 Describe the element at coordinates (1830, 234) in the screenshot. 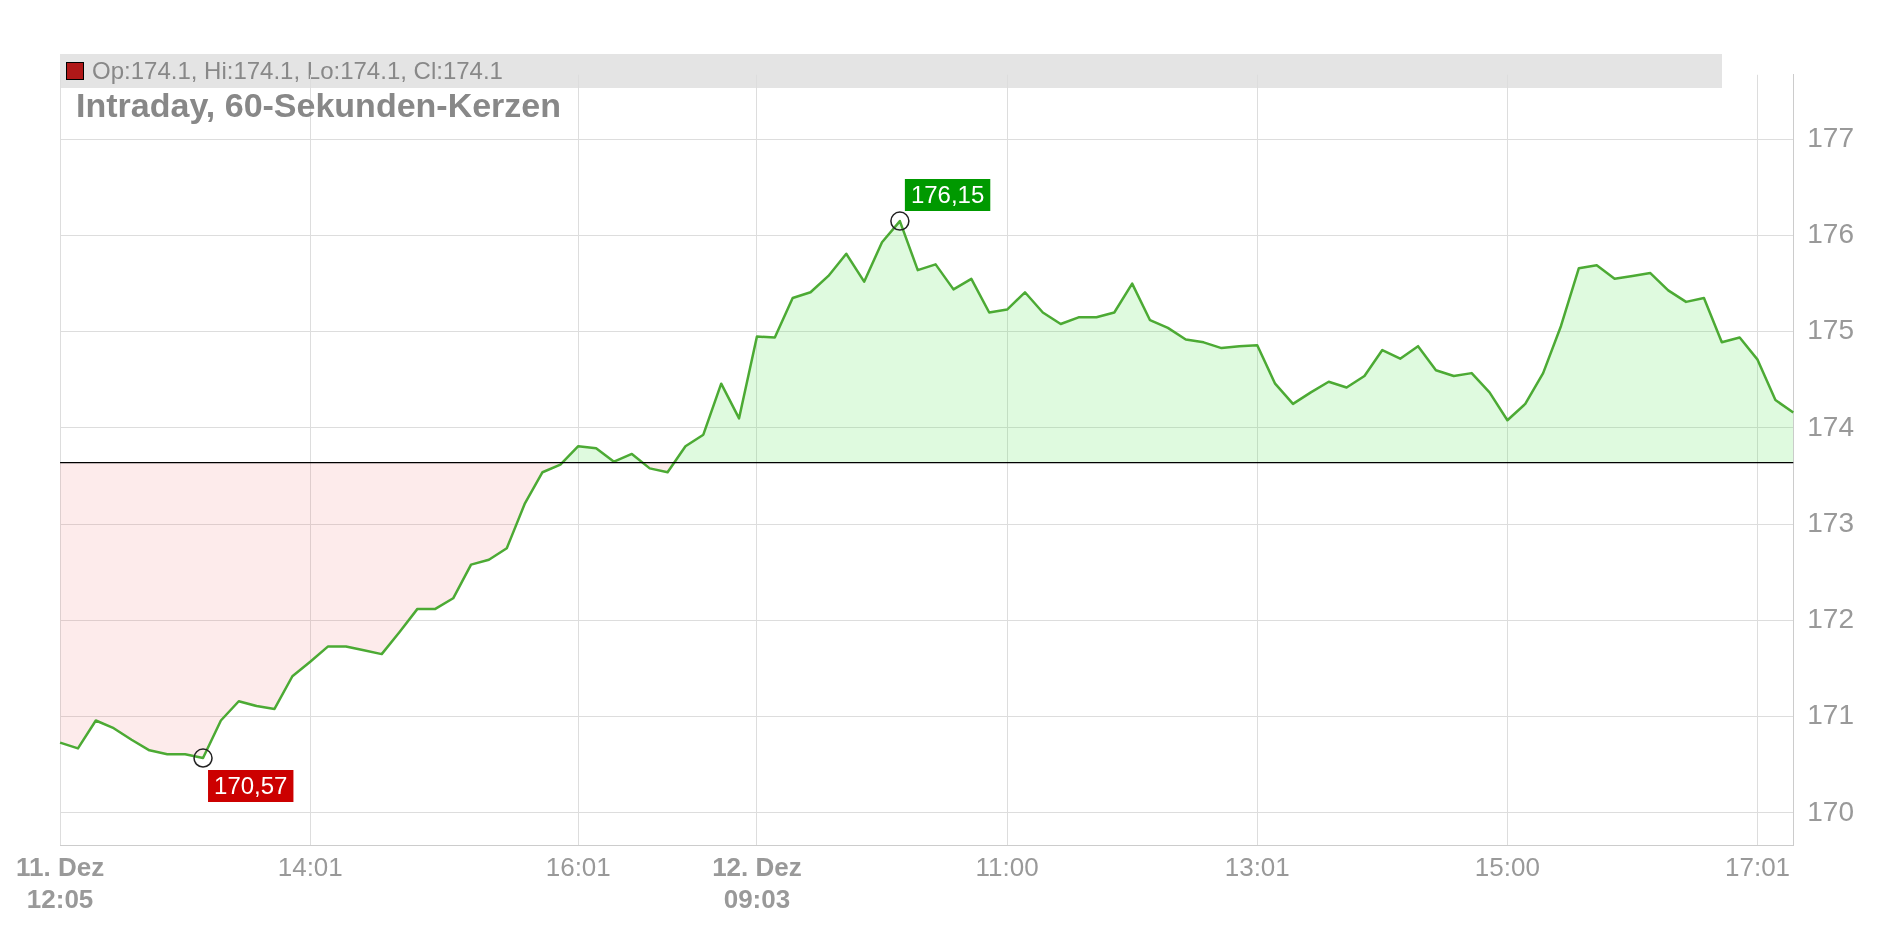

I see `y-tick-label: 176` at that location.